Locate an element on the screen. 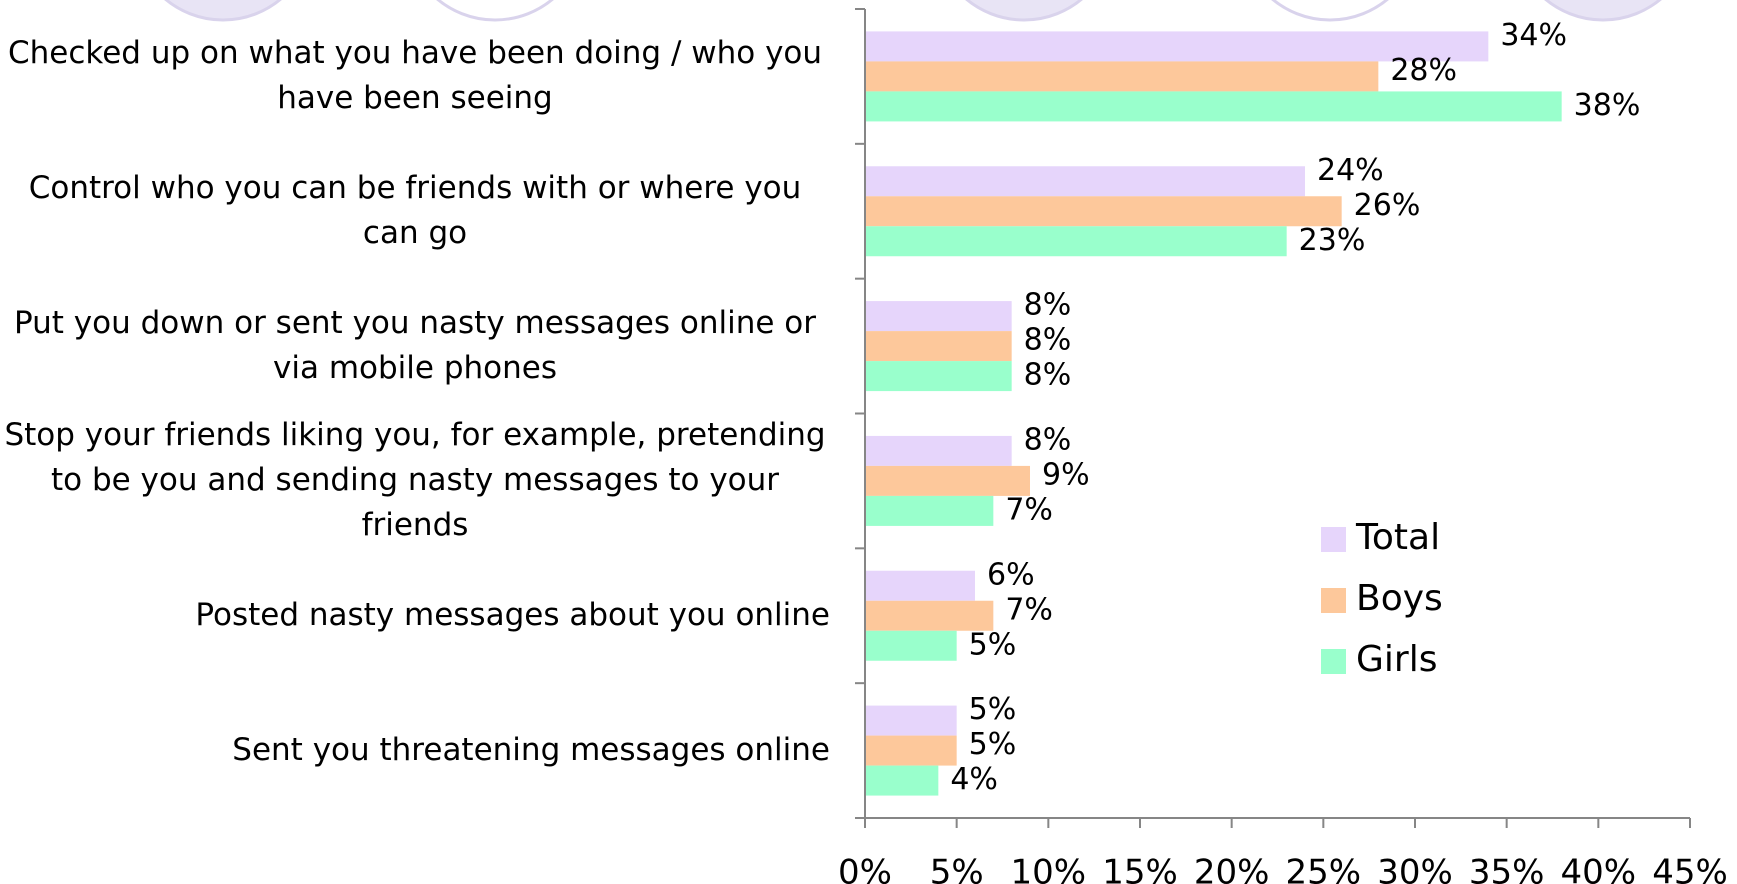  x-tick-label: 45% is located at coordinates (1690, 868).